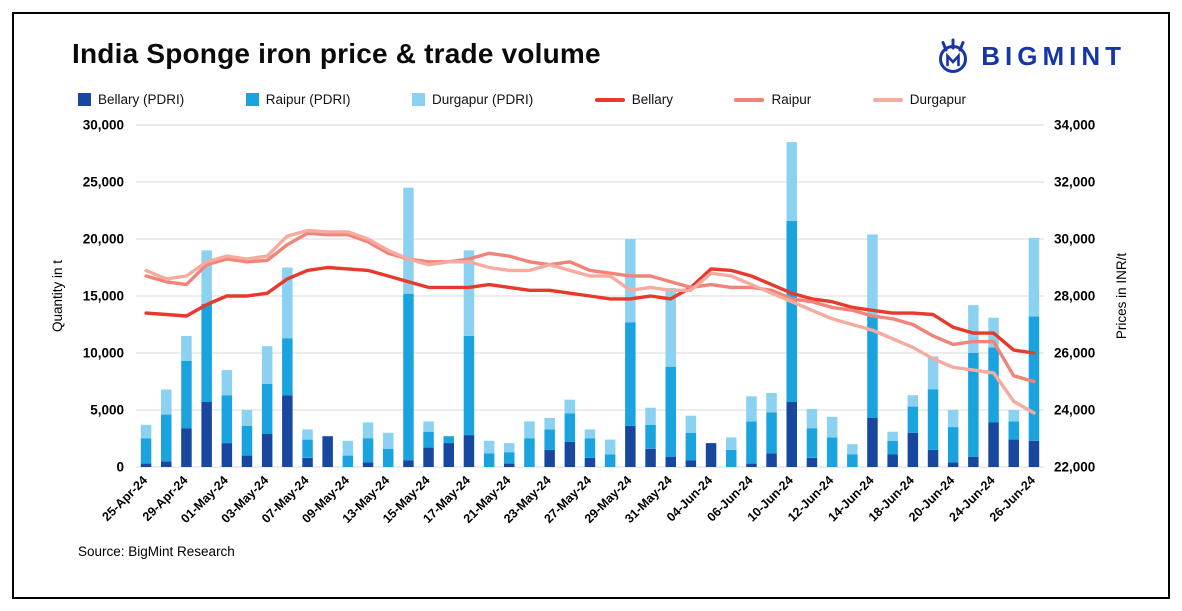  What do you see at coordinates (633, 99) in the screenshot?
I see `legend-item: Bellary` at bounding box center [633, 99].